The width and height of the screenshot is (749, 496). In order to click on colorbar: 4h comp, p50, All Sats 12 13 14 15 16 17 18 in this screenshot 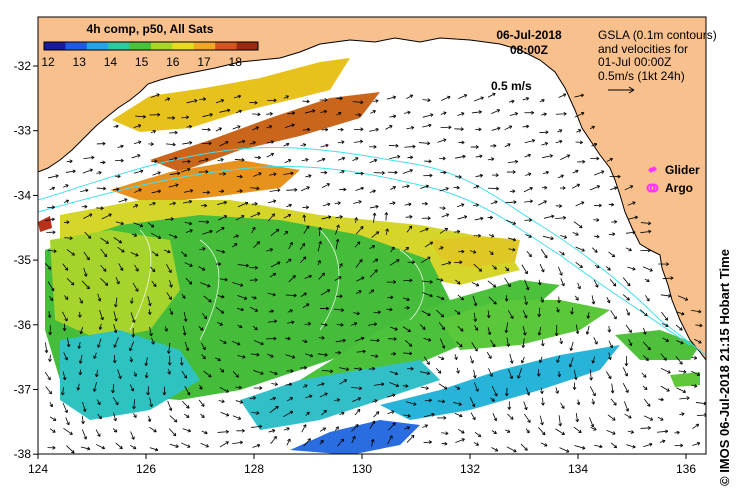, I will do `click(150, 45)`.